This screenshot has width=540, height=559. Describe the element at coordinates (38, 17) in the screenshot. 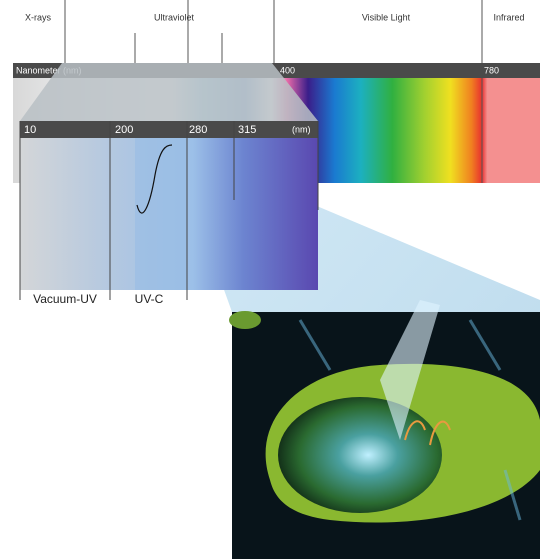

I see `region-label: X-rays` at that location.